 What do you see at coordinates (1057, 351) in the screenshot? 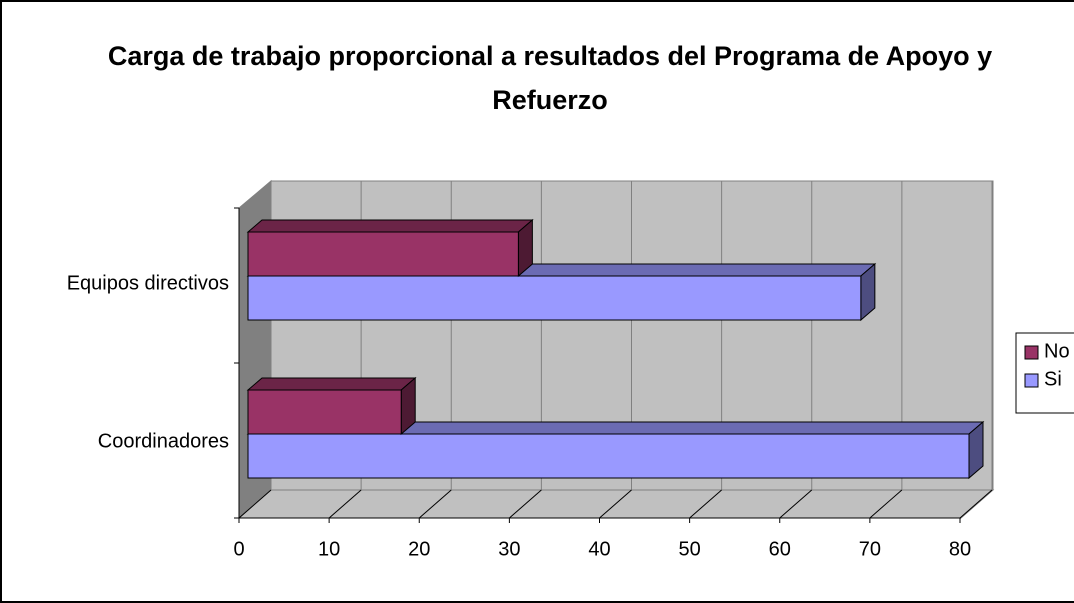
I see `legend-label: No` at bounding box center [1057, 351].